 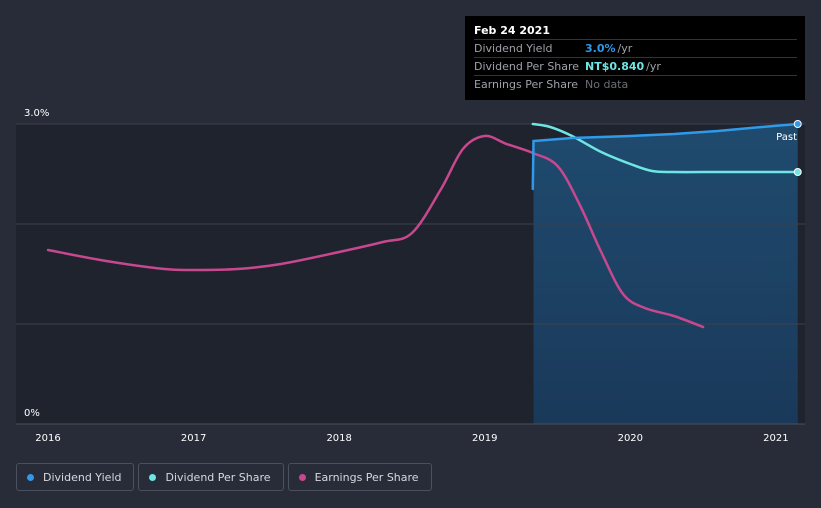 What do you see at coordinates (193, 438) in the screenshot?
I see `x-tick-label: 2017` at bounding box center [193, 438].